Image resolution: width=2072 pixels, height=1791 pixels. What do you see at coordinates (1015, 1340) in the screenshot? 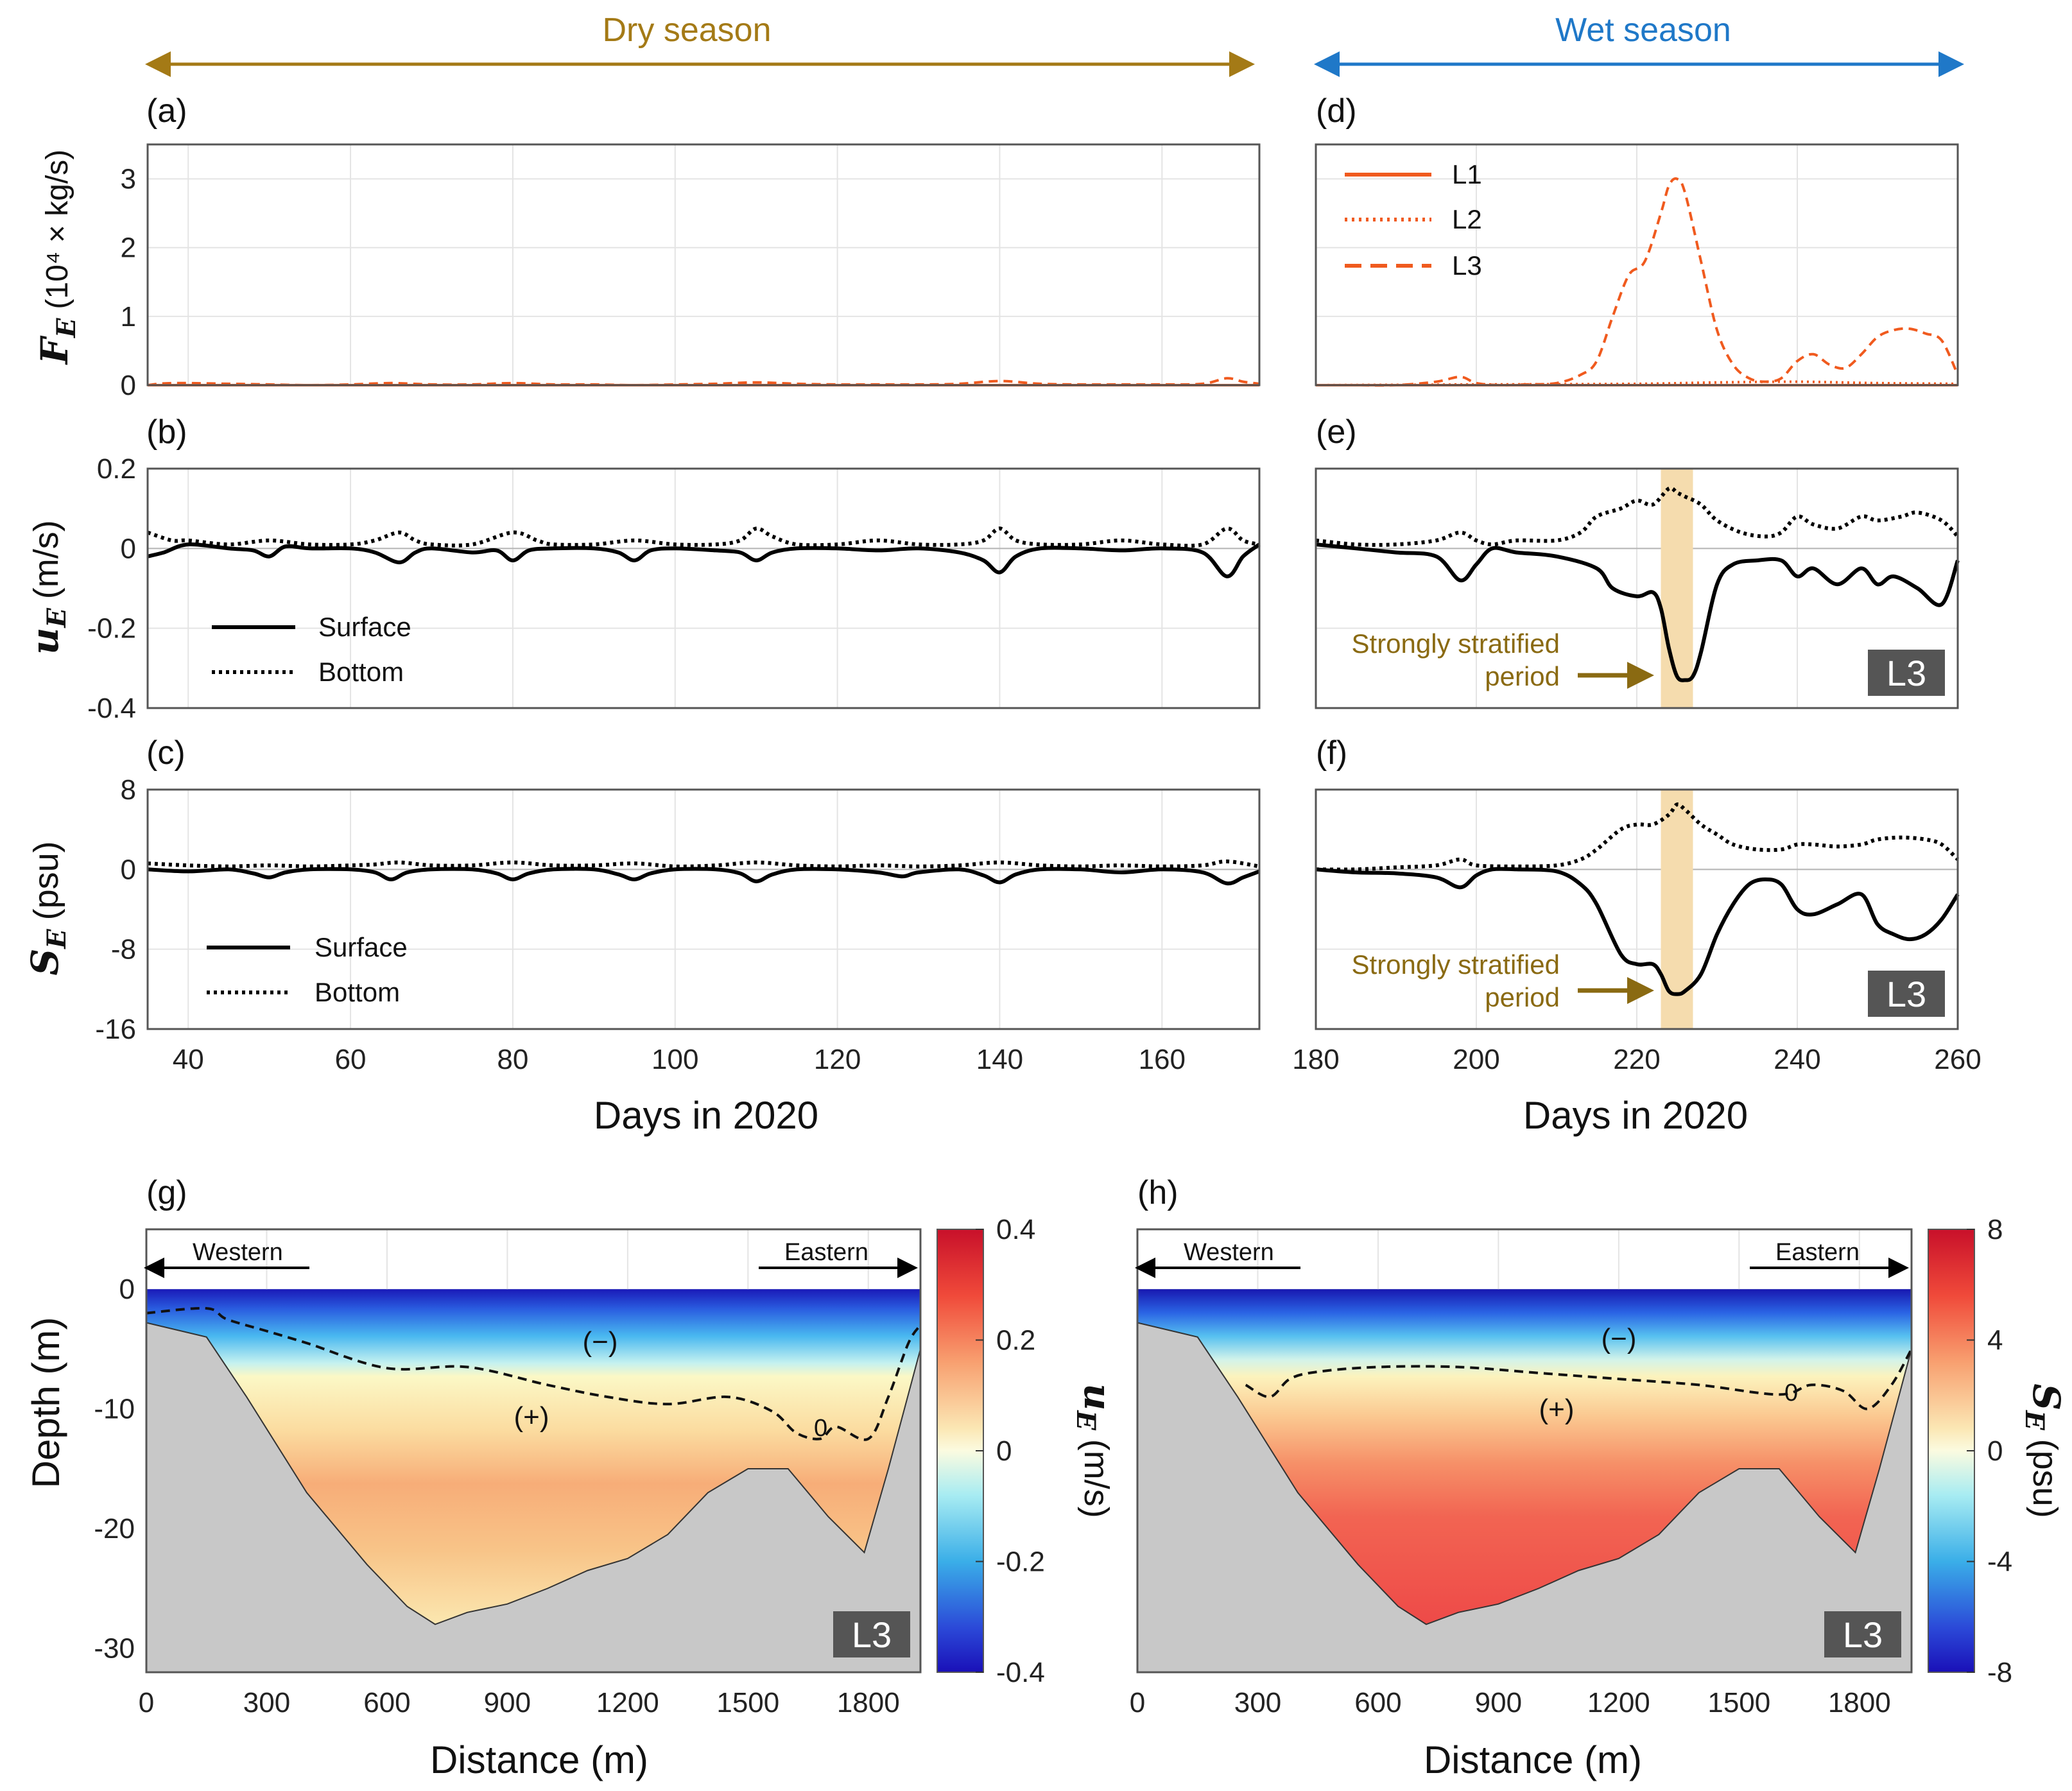
I see `colorbar-tick-label: 0.2` at bounding box center [1015, 1340].